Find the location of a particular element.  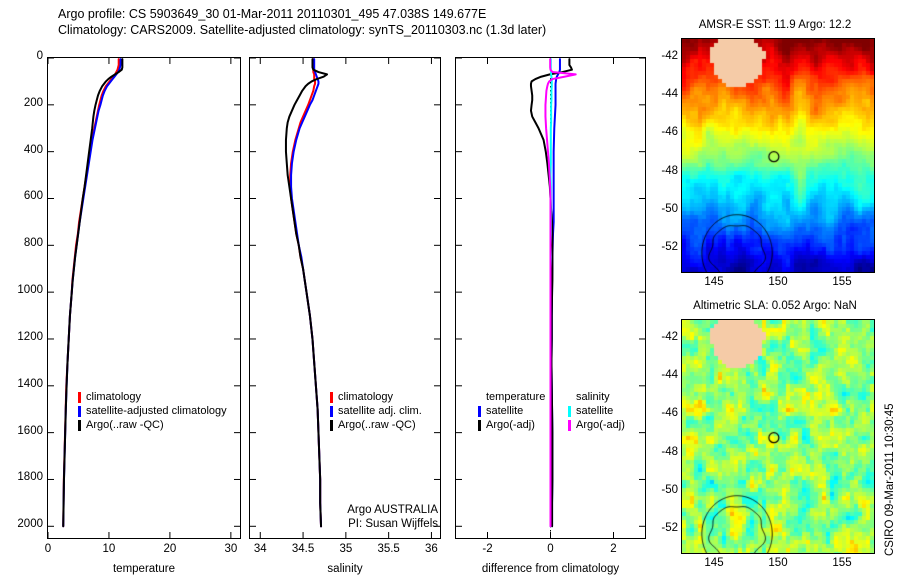

legend-item-sal-satellite: satellite is located at coordinates (596, 411).